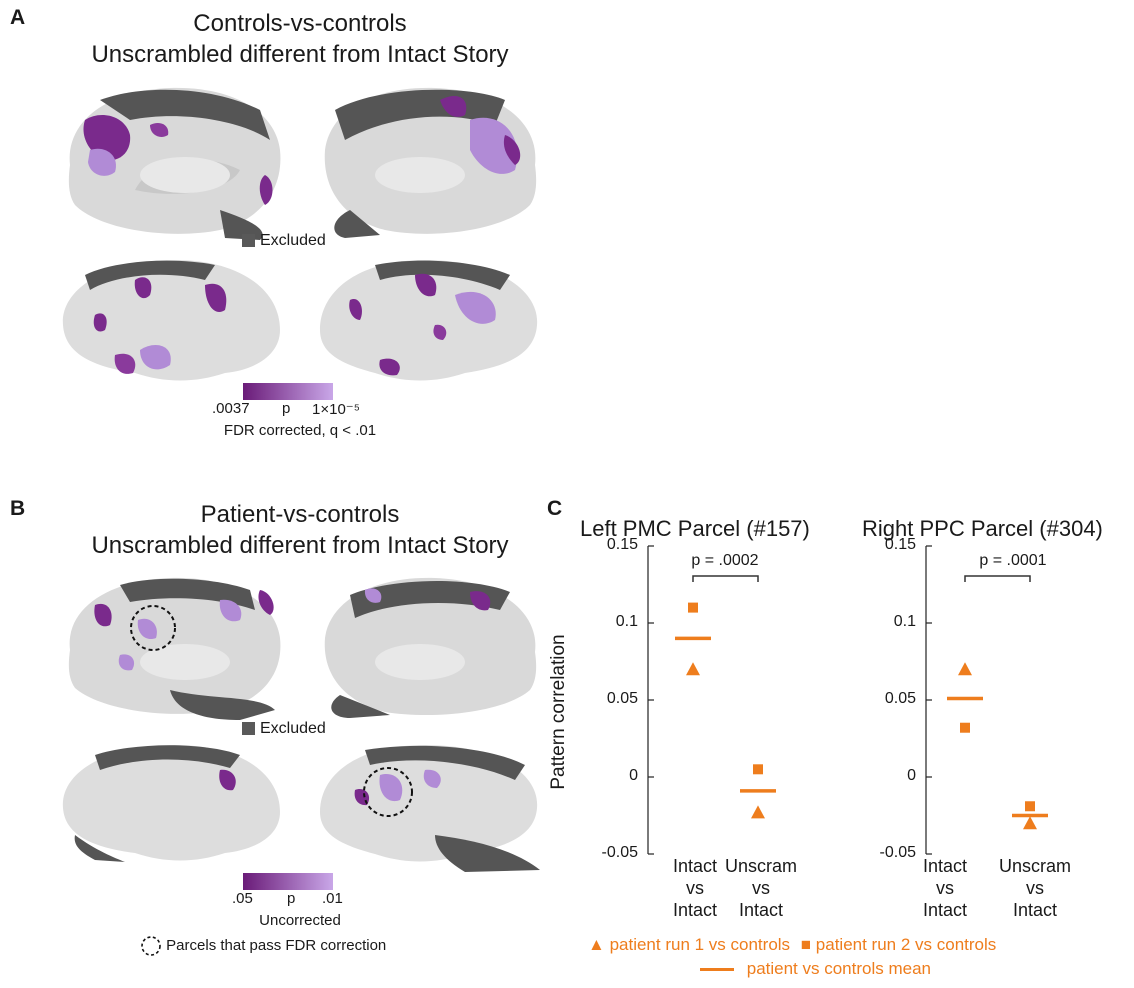 This screenshot has height=988, width=1134. I want to click on chart2-xcat-0: Intact vs Intact, so click(945, 888).